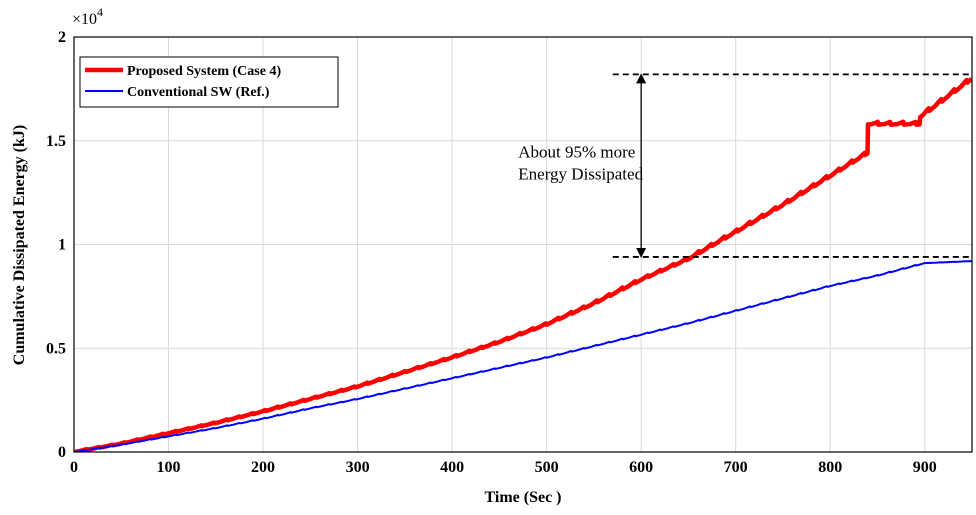 The width and height of the screenshot is (976, 515). What do you see at coordinates (576, 151) in the screenshot?
I see `annotation-text: About 95% more` at bounding box center [576, 151].